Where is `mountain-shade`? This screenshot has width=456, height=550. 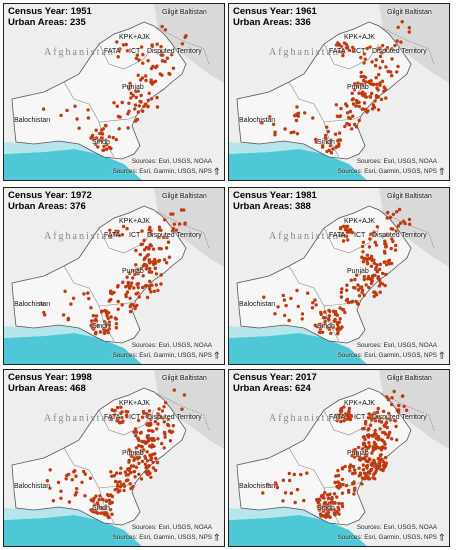 mountain-shade is located at coordinates (414, 409).